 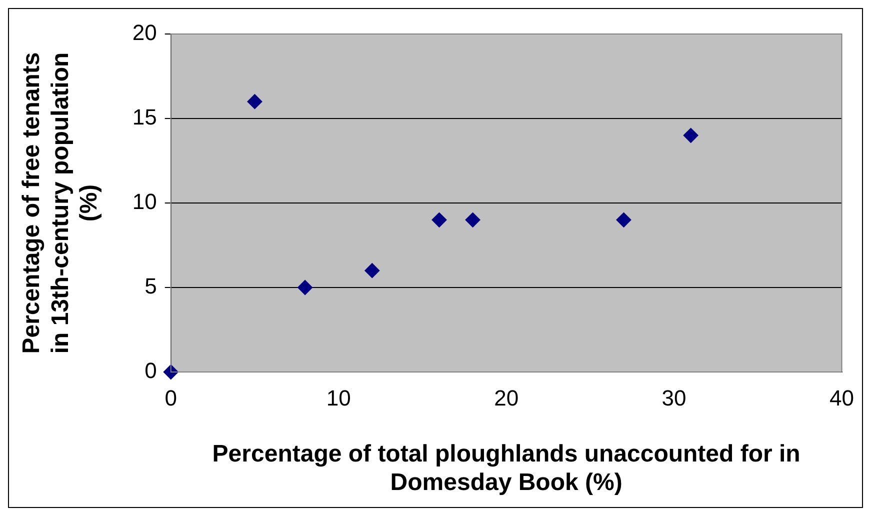 I want to click on x-tick-label: 20, so click(x=506, y=397).